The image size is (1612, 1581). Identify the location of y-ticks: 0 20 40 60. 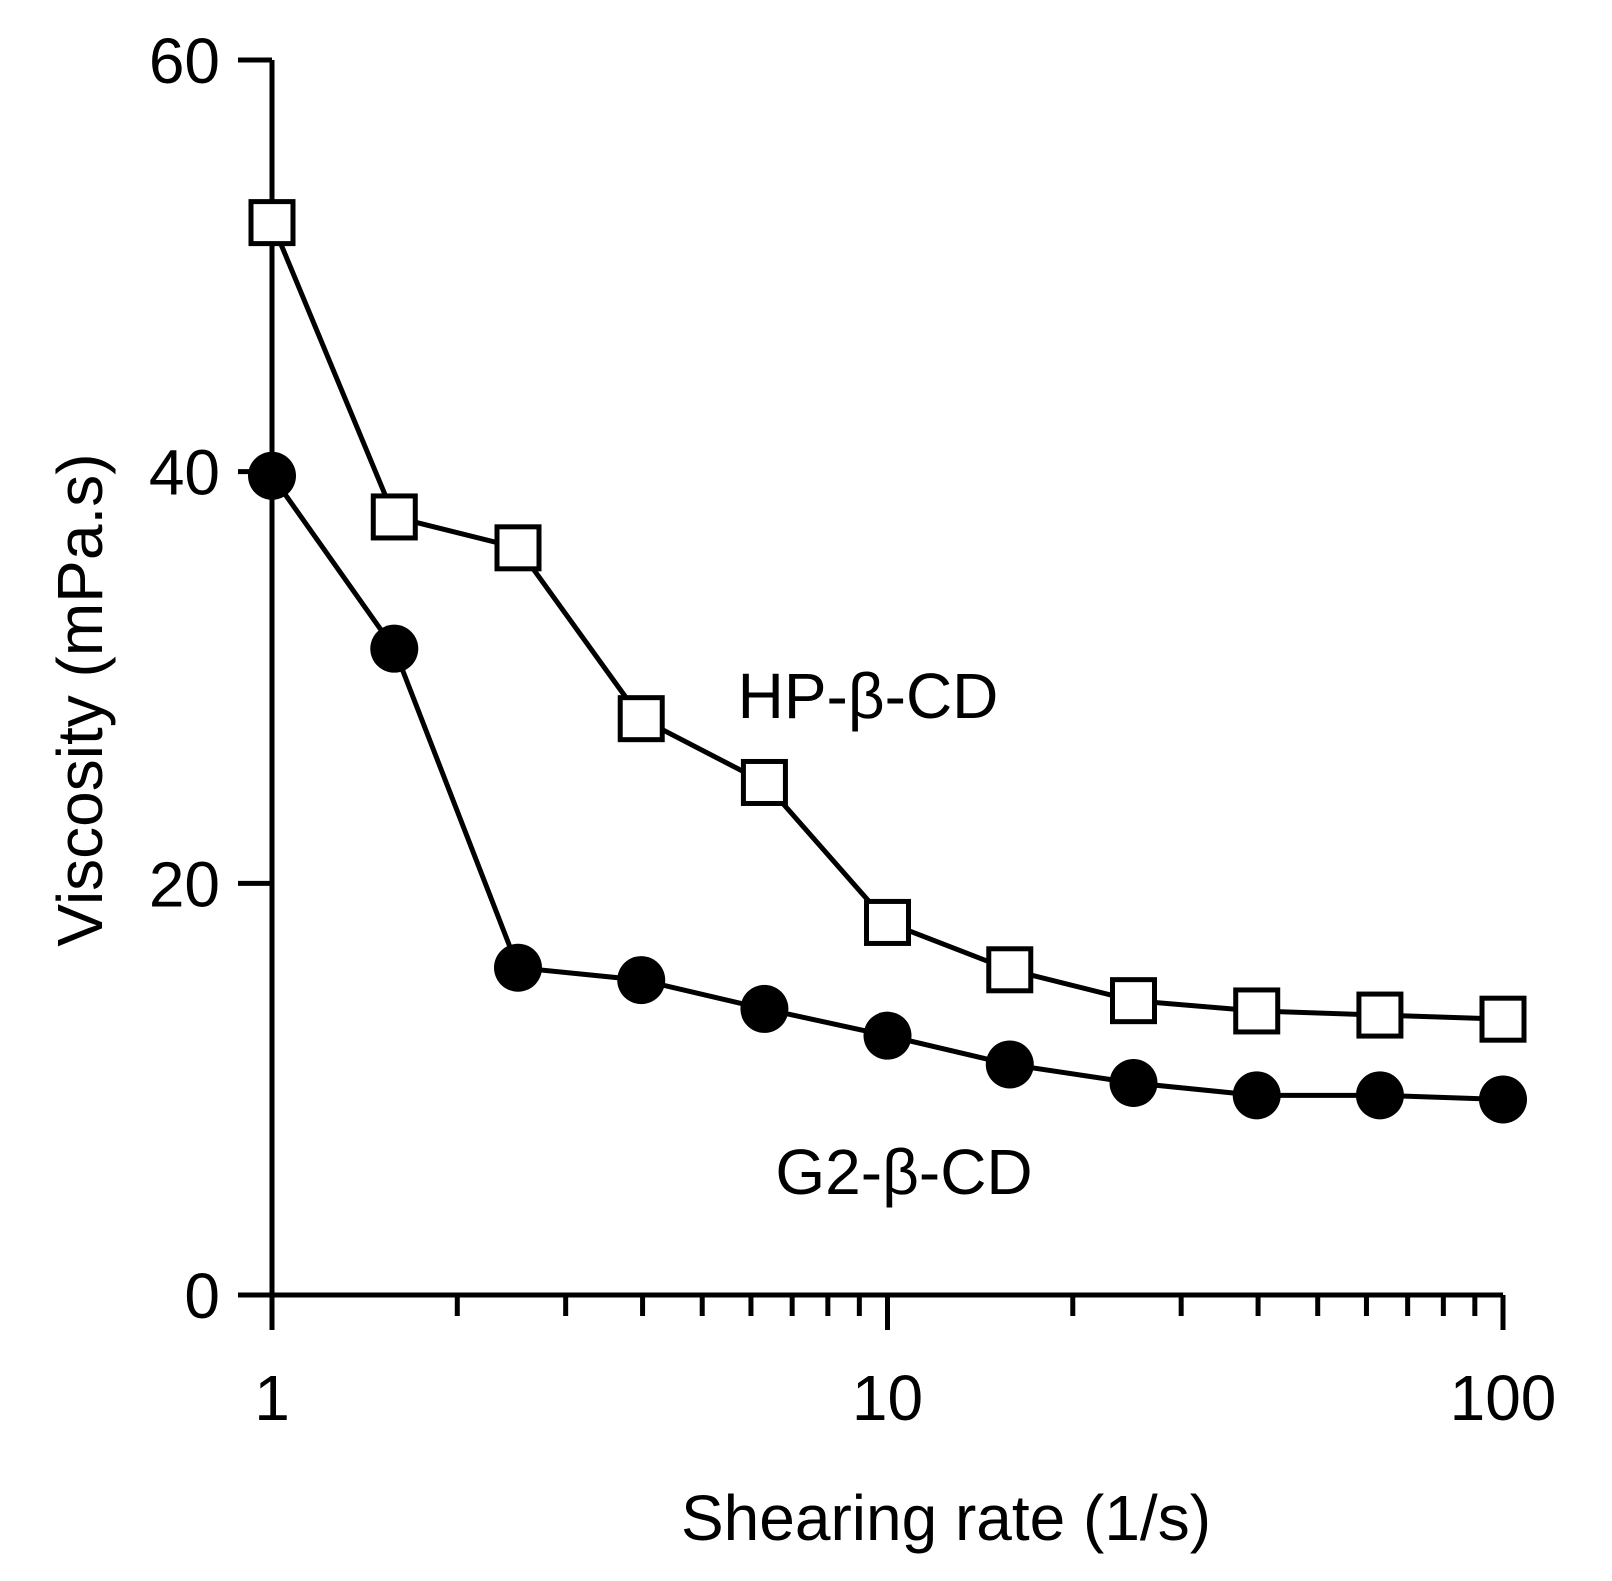
(210, 678).